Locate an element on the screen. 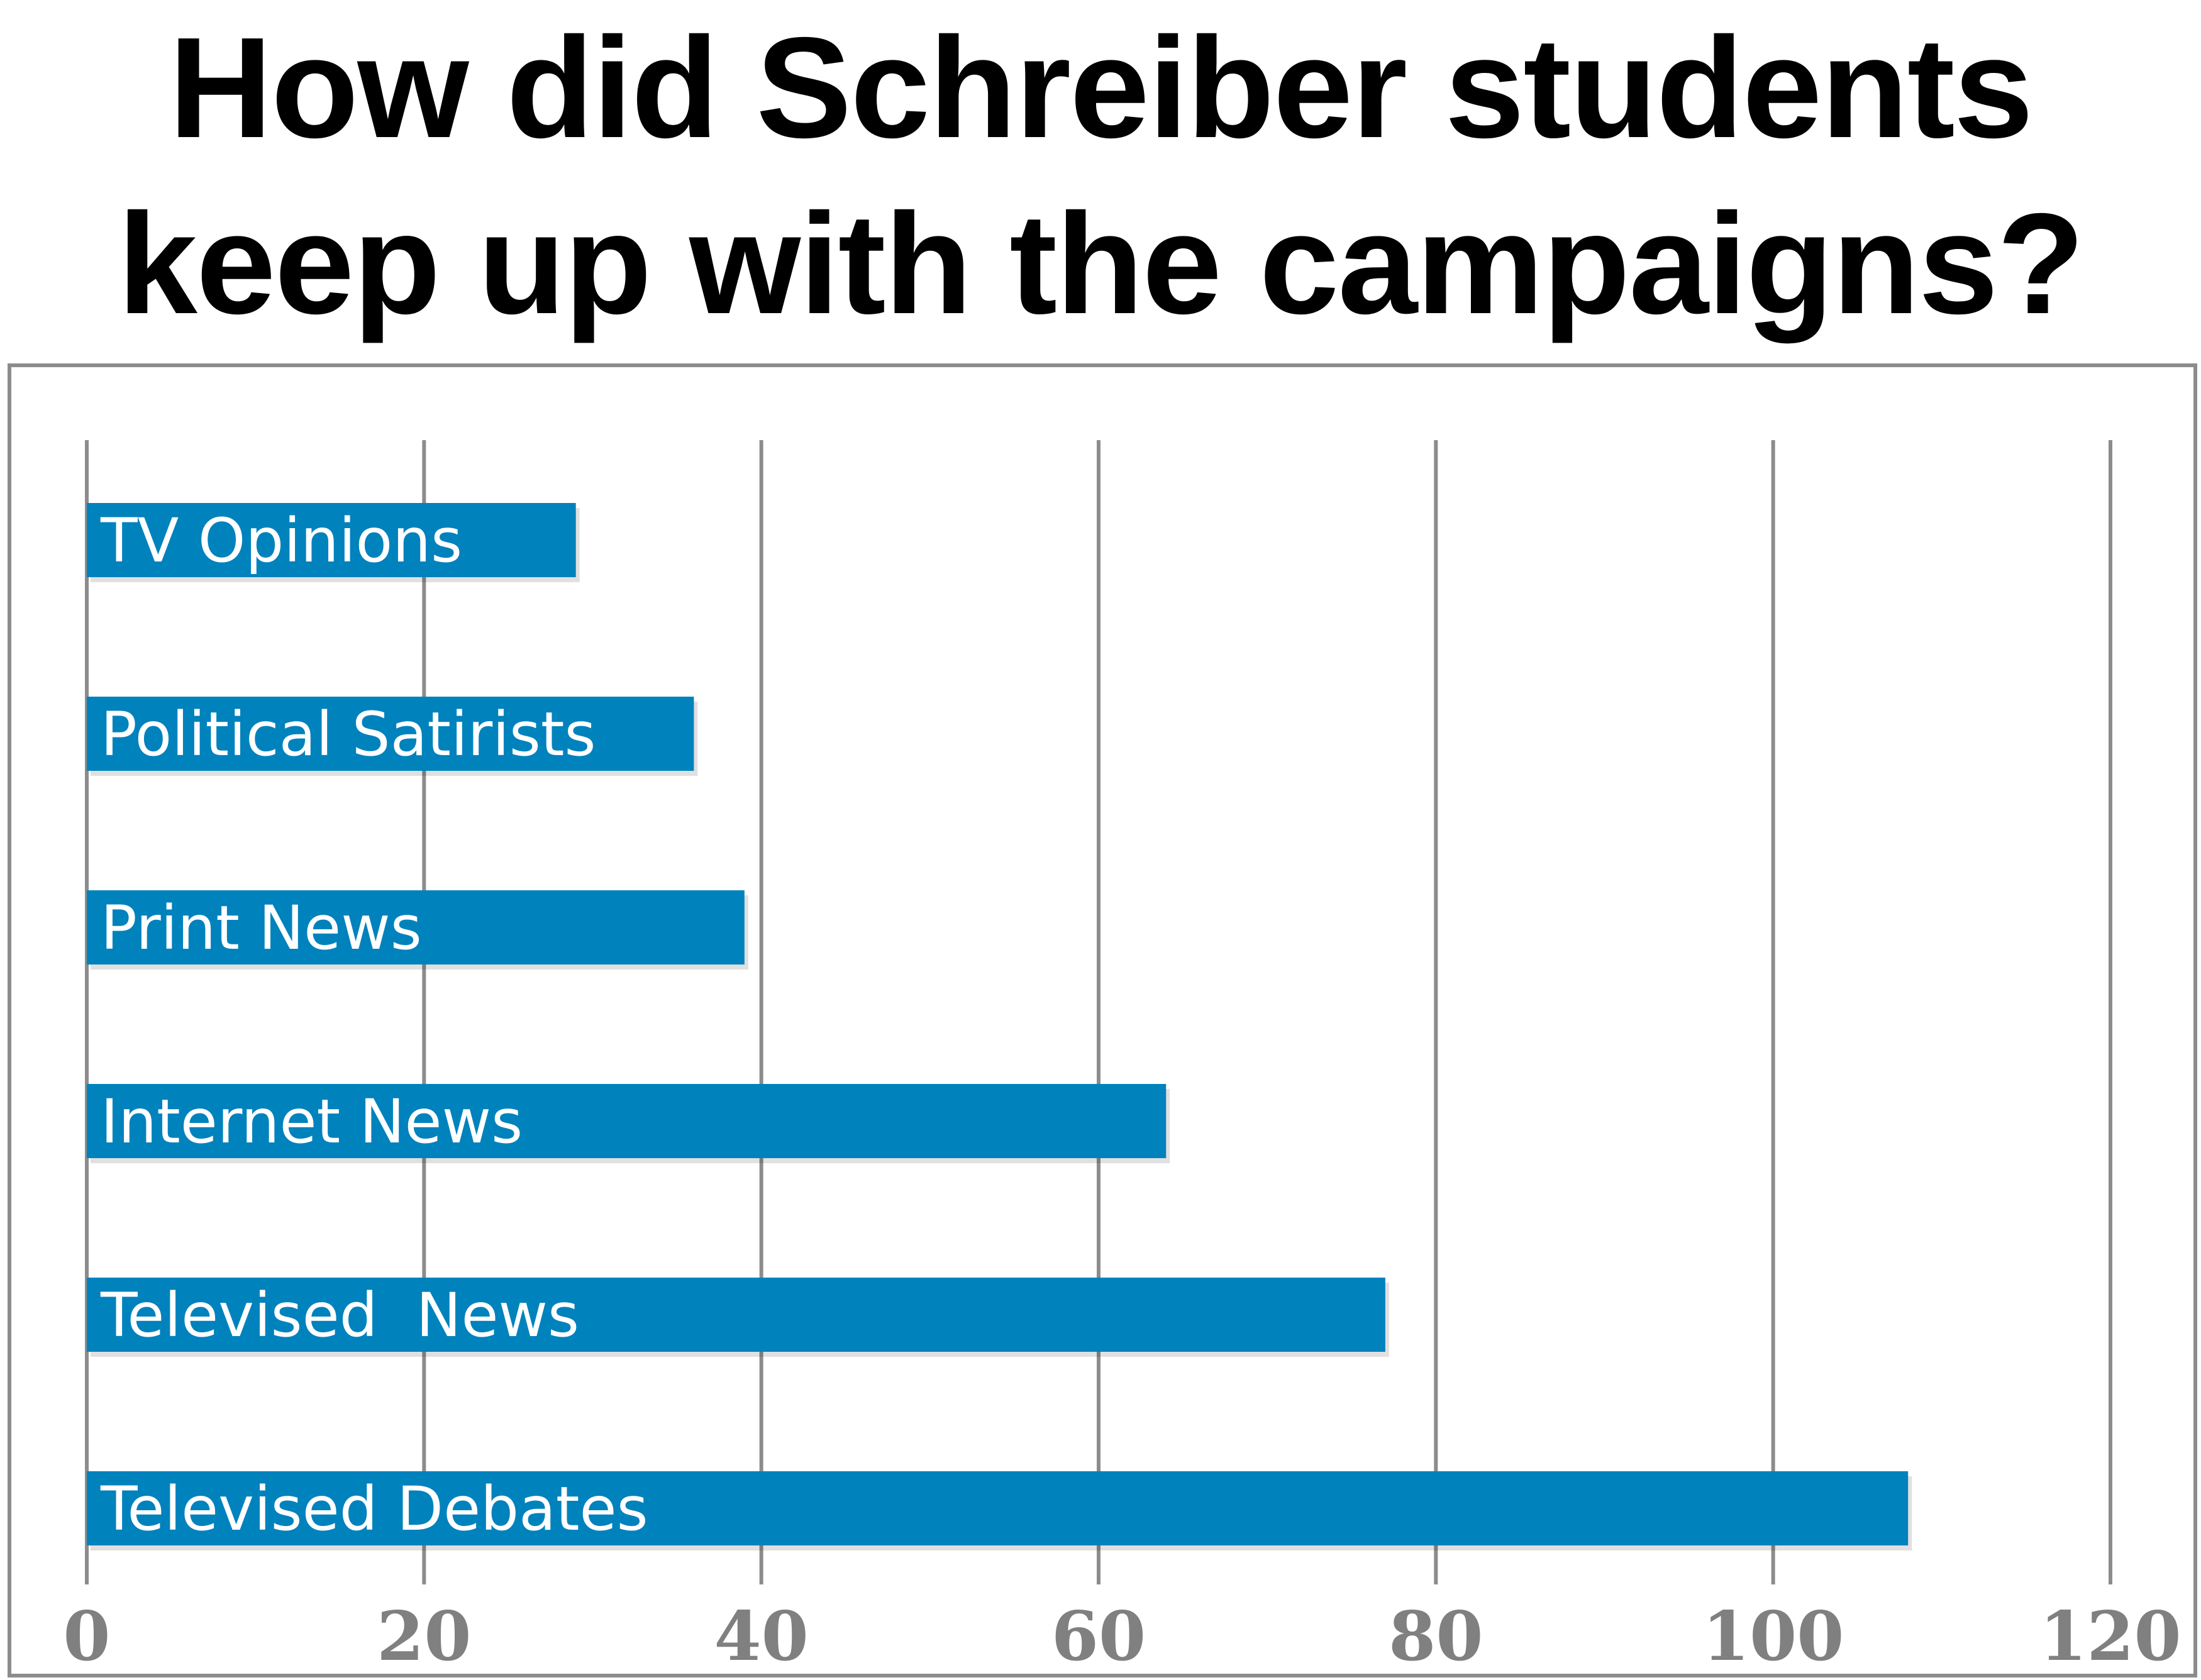 This screenshot has height=1680, width=2201. bar-televised-news is located at coordinates (736, 1315).